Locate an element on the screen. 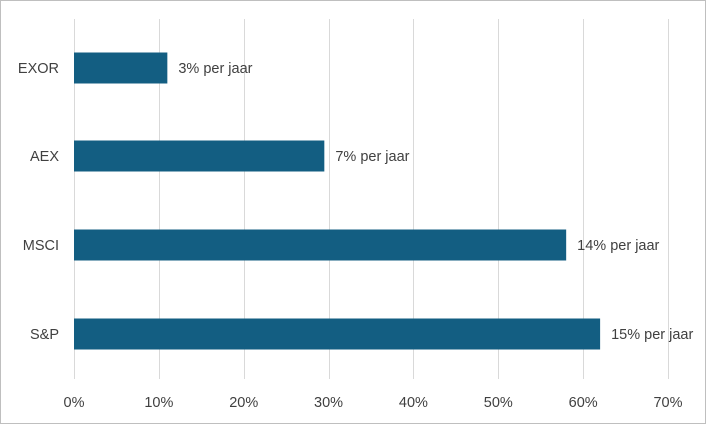  data-label: 14% per jaar is located at coordinates (618, 246).